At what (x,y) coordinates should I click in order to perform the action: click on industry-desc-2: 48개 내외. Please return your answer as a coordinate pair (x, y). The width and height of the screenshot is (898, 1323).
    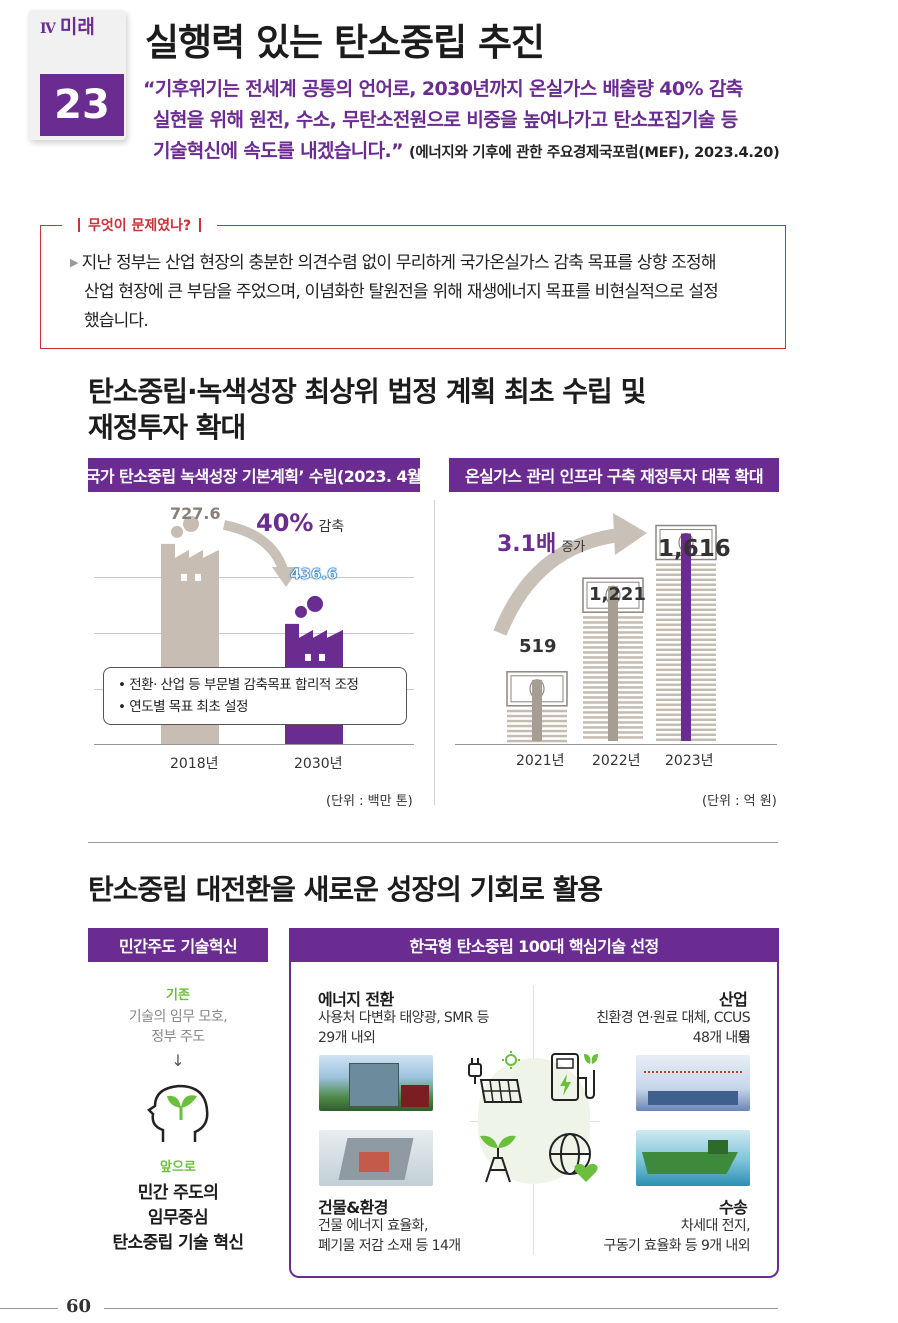
    Looking at the image, I should click on (721, 1038).